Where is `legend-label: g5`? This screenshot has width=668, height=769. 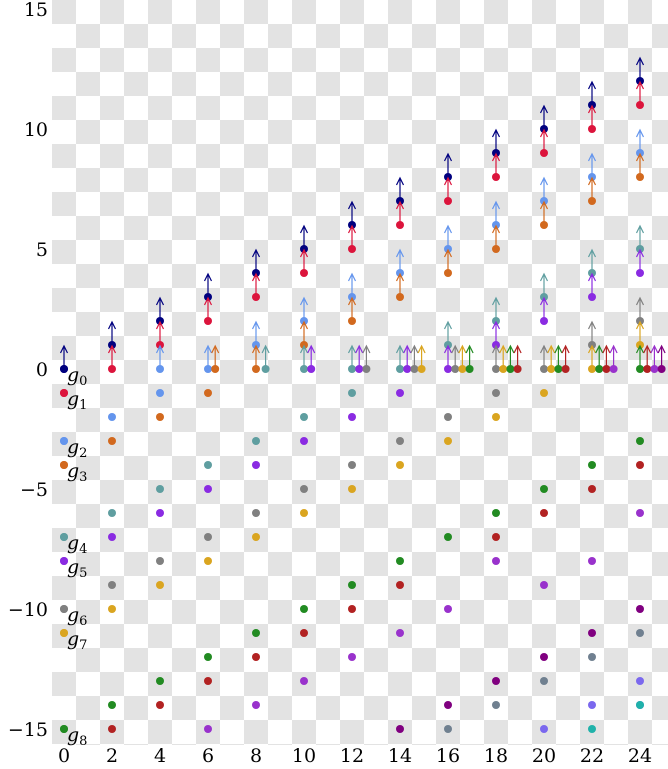 legend-label: g5 is located at coordinates (77, 568).